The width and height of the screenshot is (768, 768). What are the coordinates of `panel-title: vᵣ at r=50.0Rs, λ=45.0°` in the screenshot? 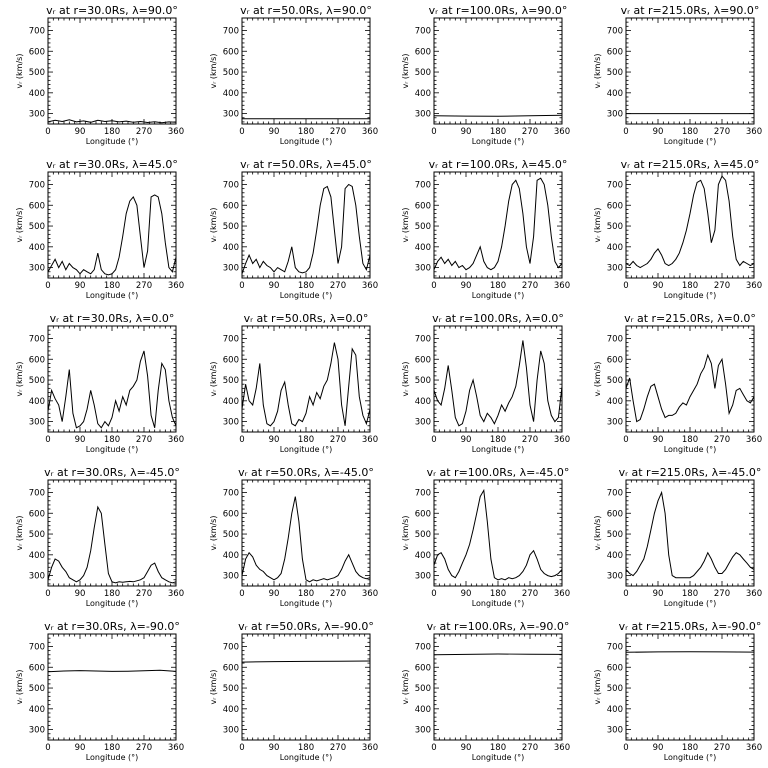 It's located at (306, 164).